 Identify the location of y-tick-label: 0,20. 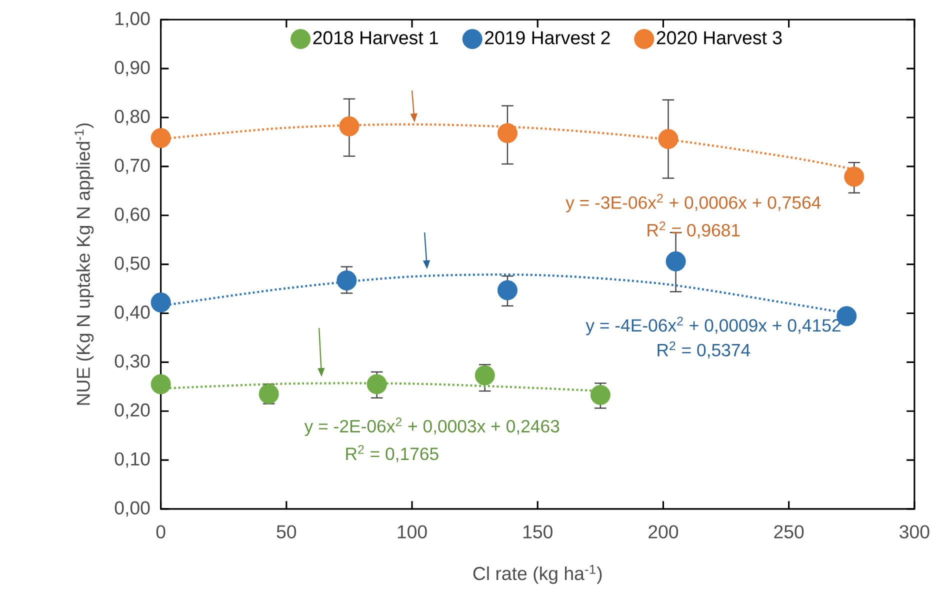
(132, 411).